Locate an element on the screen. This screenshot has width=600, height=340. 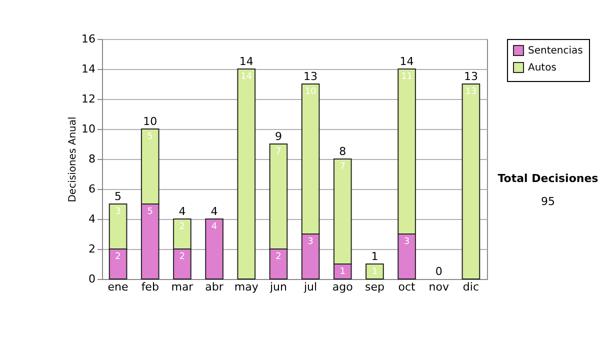
y-tick-label: 10 is located at coordinates (89, 129).